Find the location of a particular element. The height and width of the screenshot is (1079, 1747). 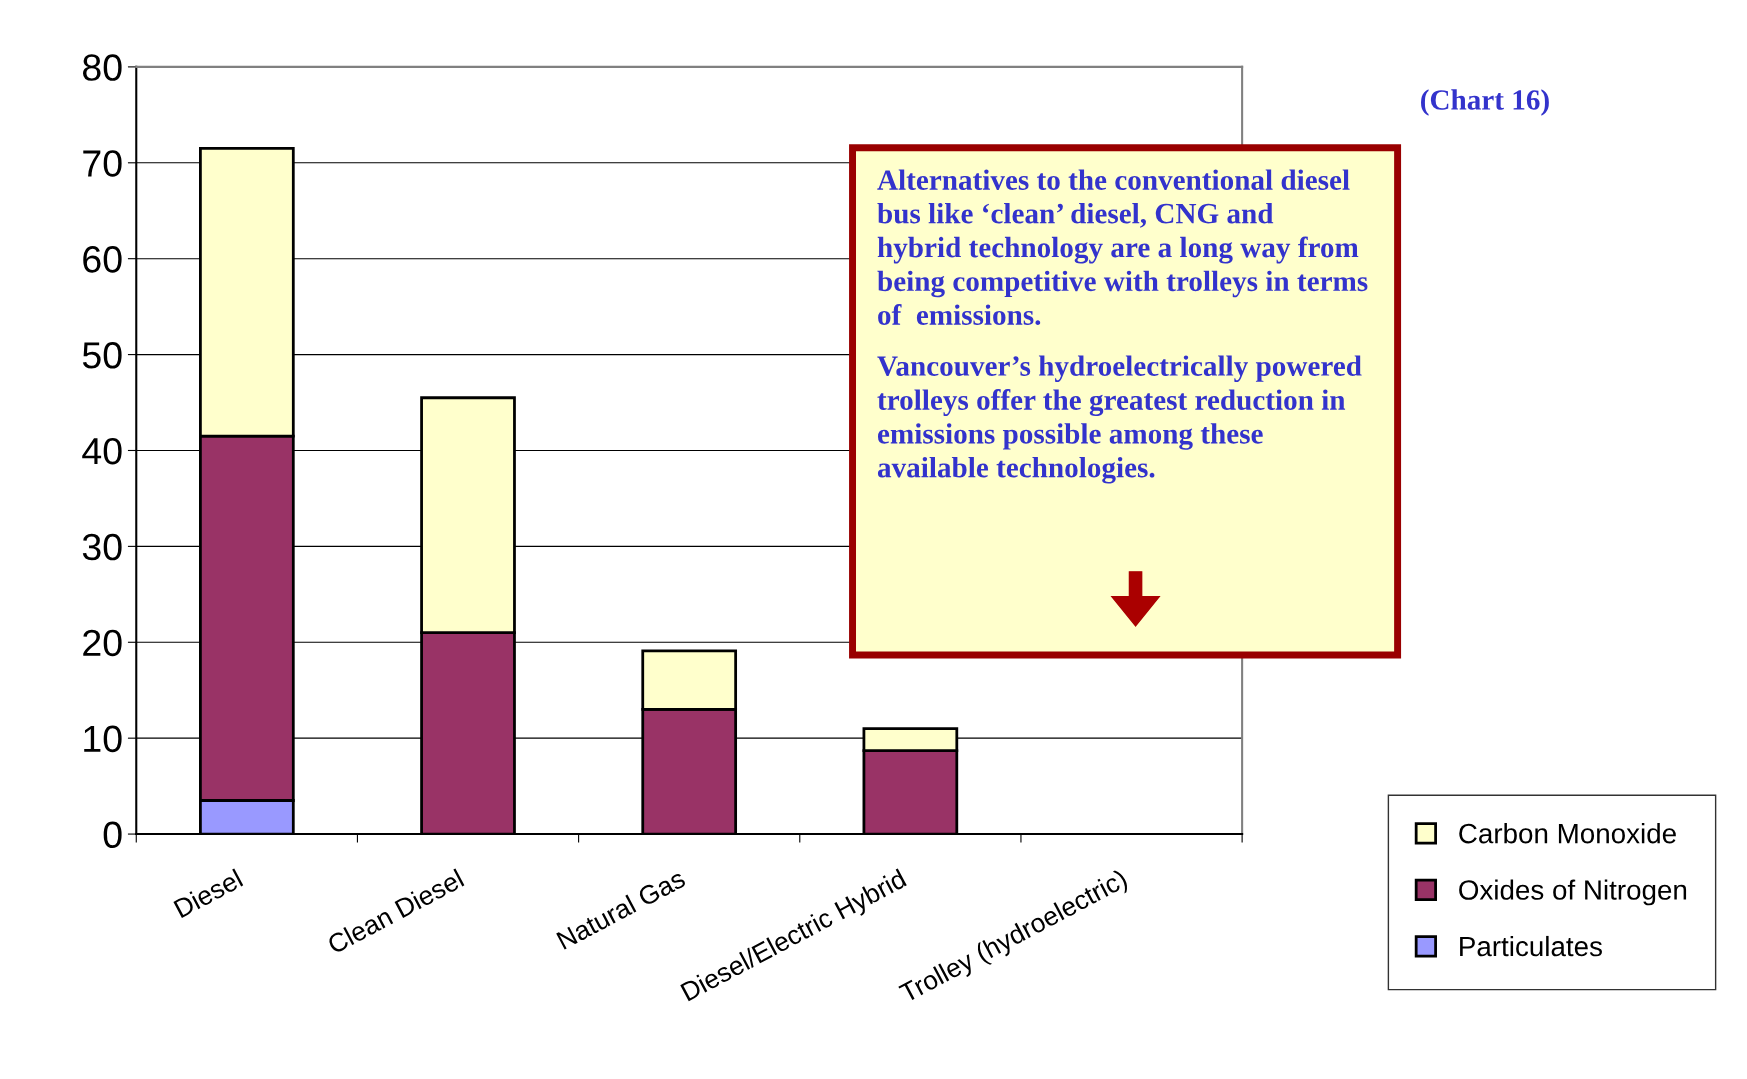

annotation: Vancouver’s hydroelectrically powered trolleys offer the greatest reduction in emissions possible among these available technologies. is located at coordinates (1119, 419).